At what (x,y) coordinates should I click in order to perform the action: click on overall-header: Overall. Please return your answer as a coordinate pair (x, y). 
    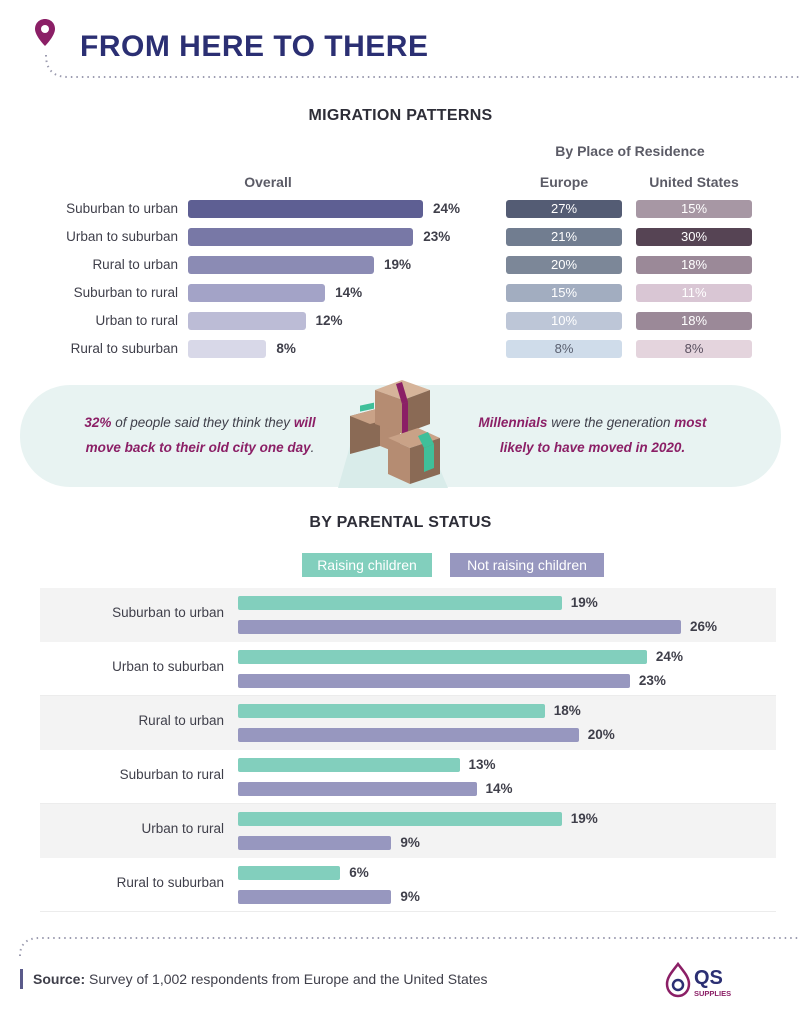
    Looking at the image, I should click on (268, 182).